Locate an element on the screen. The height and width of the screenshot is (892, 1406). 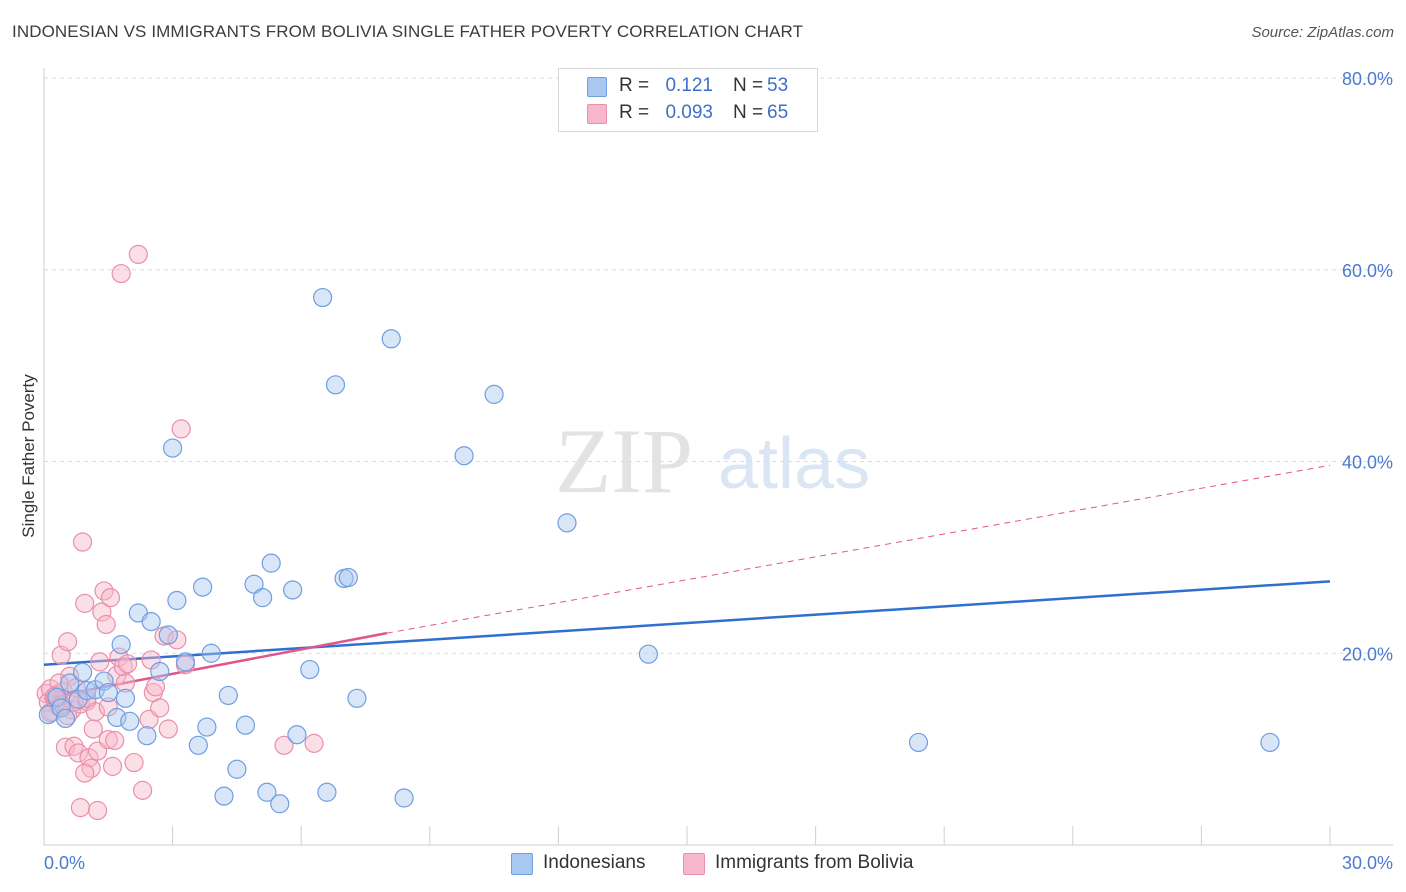
bottom-legend-swatch-blue is located at coordinates (522, 864).